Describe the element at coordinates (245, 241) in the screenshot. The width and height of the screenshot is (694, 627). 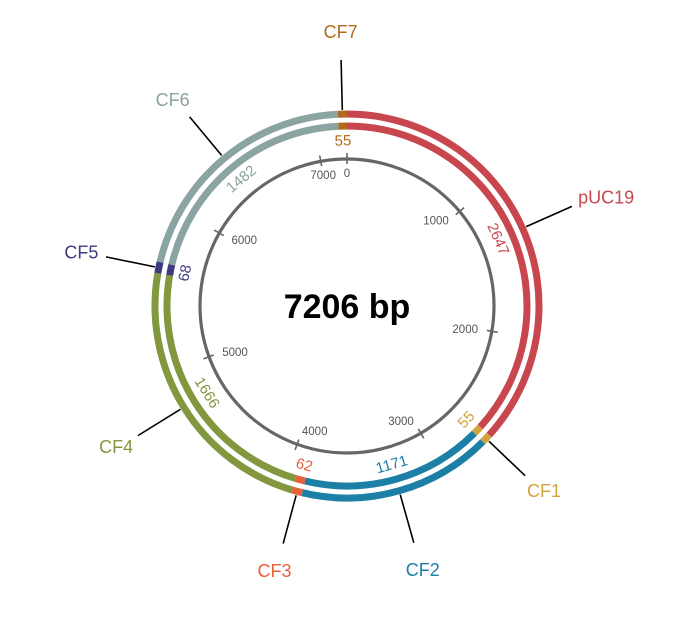
I see `tick-label-6000: 6000` at that location.